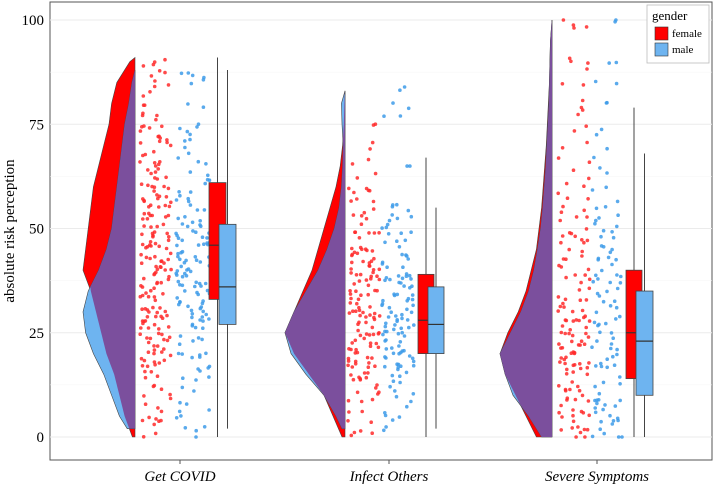 This screenshot has height=485, width=720. I want to click on box-male, so click(644, 343).